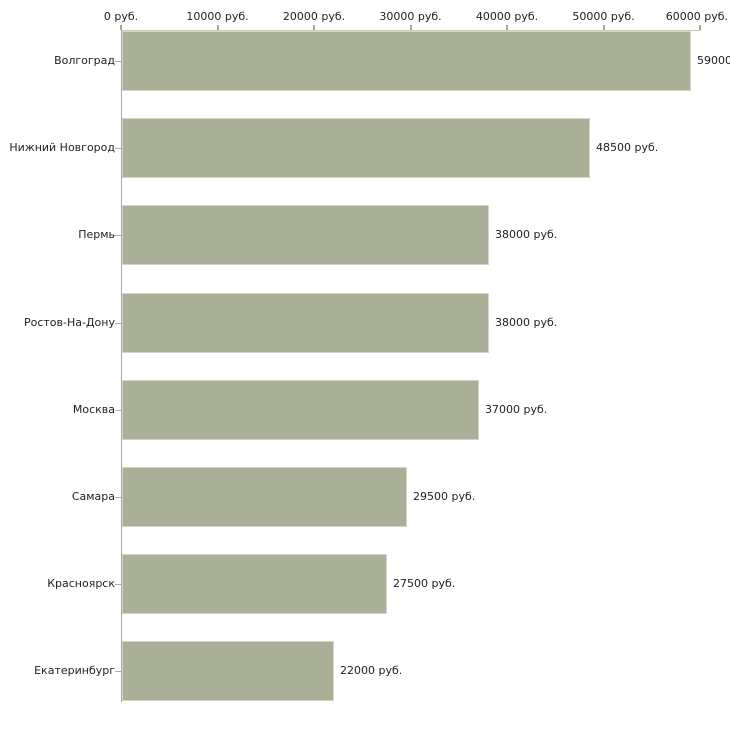 The height and width of the screenshot is (730, 730). I want to click on x-axis-tick-label: 0 руб., so click(121, 16).